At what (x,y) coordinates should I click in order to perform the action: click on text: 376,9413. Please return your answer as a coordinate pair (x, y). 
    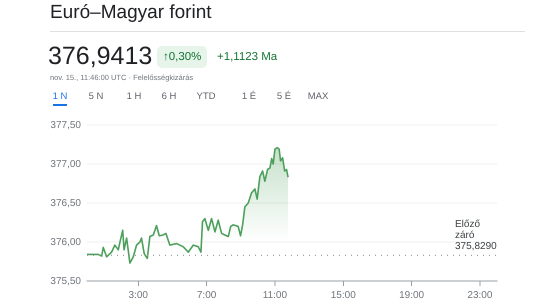
    Looking at the image, I should click on (100, 56).